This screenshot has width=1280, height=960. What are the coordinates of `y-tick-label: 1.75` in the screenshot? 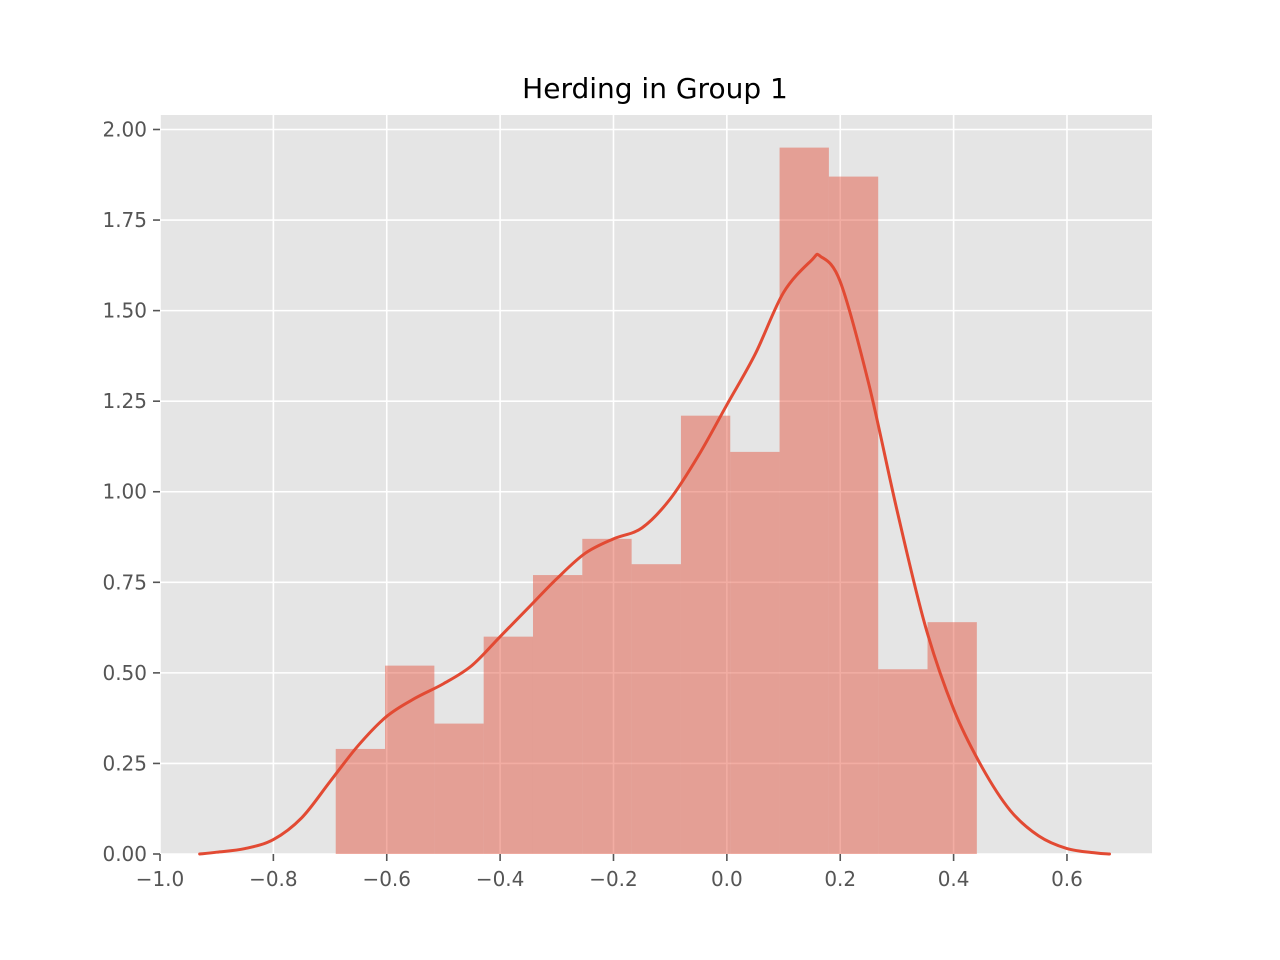 It's located at (124, 220).